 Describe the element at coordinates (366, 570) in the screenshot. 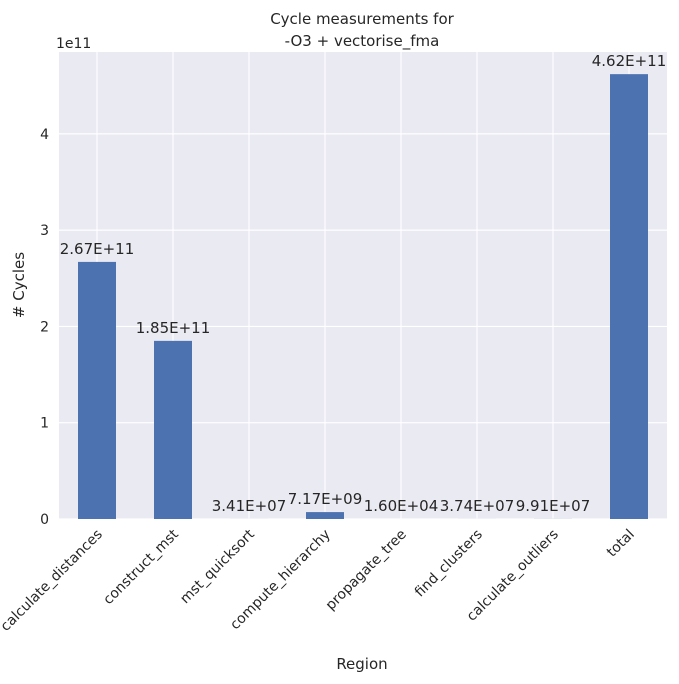

I see `x-tick-label-propagate_tree: propagate_tree` at that location.